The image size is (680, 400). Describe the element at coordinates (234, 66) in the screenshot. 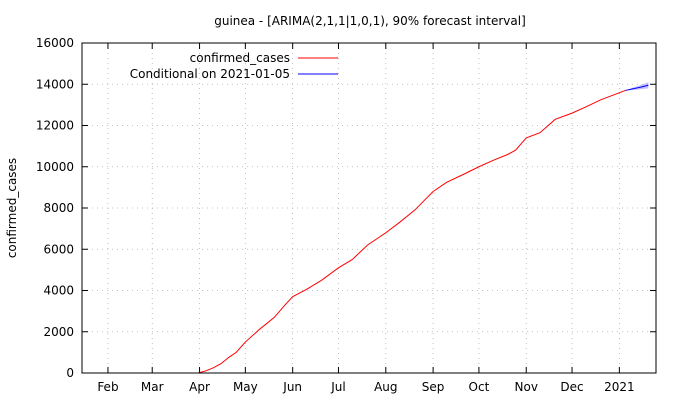

I see `legend: confirmed_cases Conditional on 2021-01-05` at that location.